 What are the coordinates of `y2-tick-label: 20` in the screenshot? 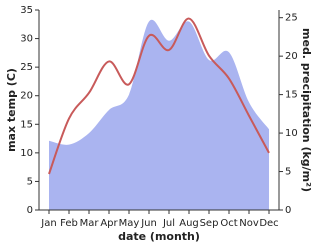 It's located at (291, 56).